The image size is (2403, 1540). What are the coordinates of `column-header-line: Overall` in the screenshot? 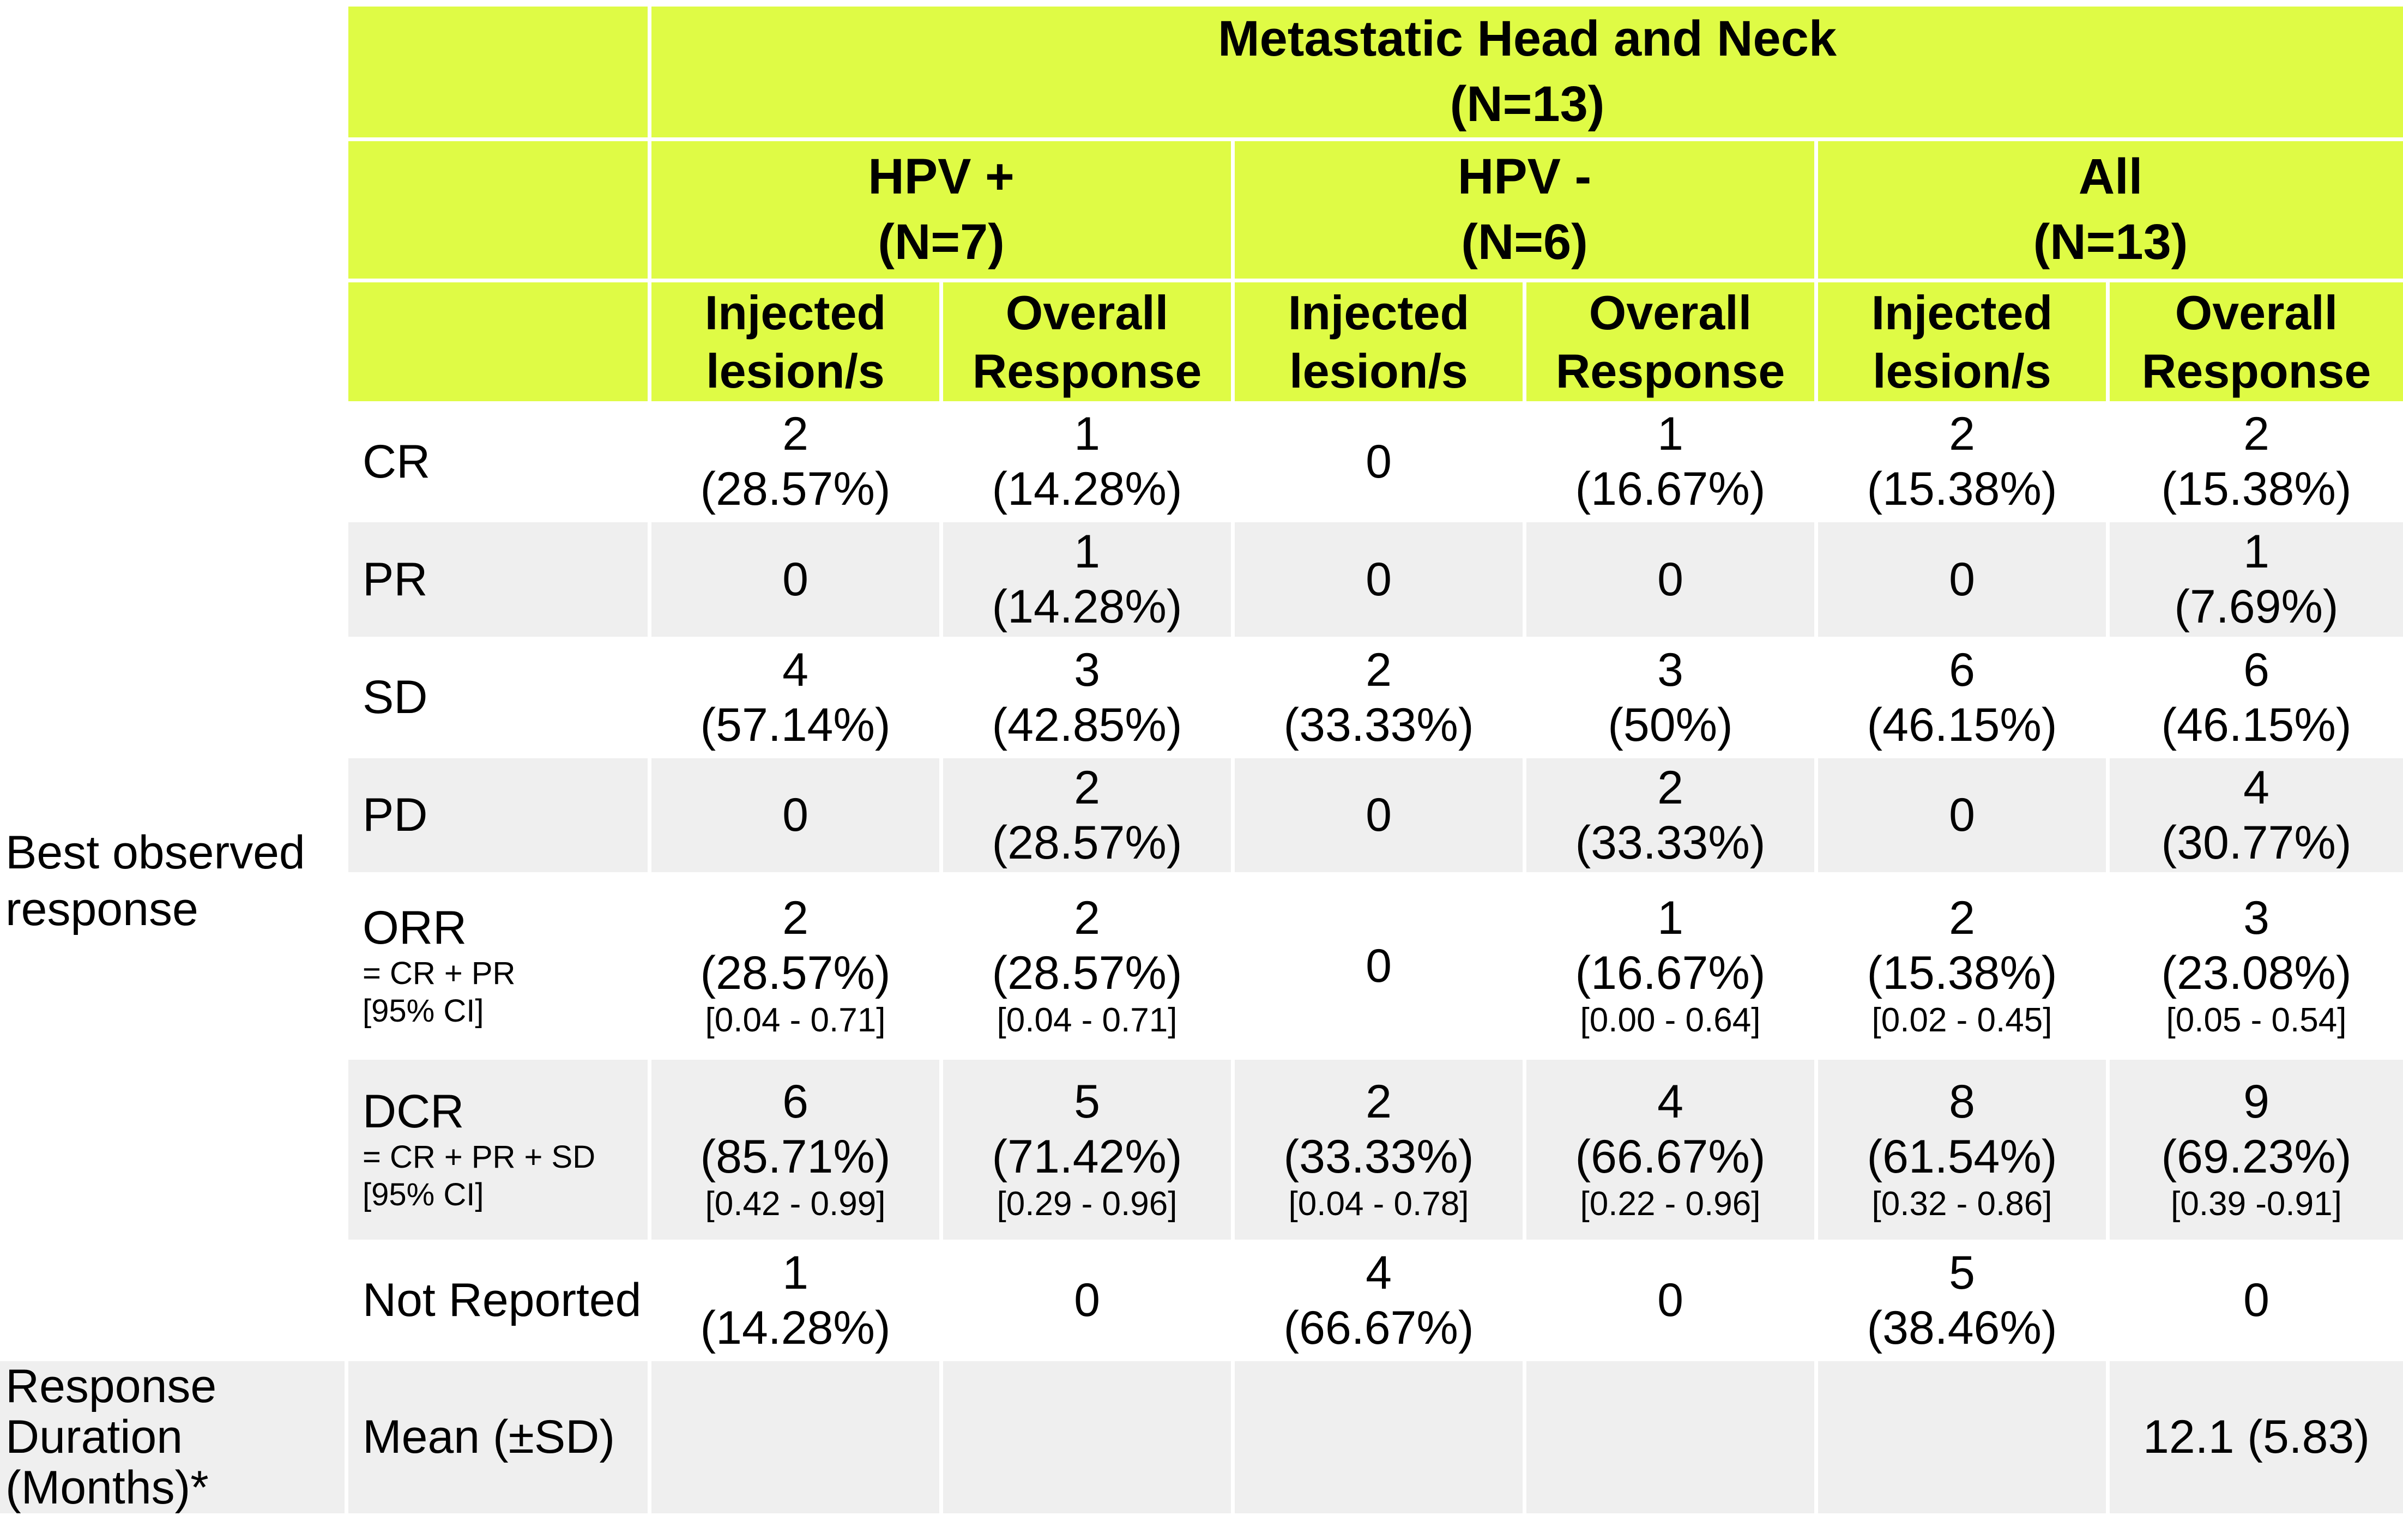 It's located at (2256, 313).